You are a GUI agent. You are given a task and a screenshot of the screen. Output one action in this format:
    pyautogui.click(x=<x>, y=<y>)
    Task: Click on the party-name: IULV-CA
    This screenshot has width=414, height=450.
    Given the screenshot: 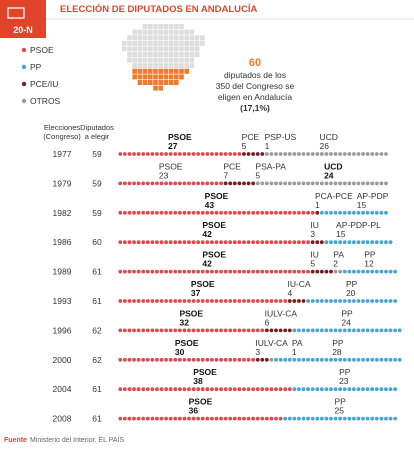 What is the action you would take?
    pyautogui.click(x=281, y=313)
    